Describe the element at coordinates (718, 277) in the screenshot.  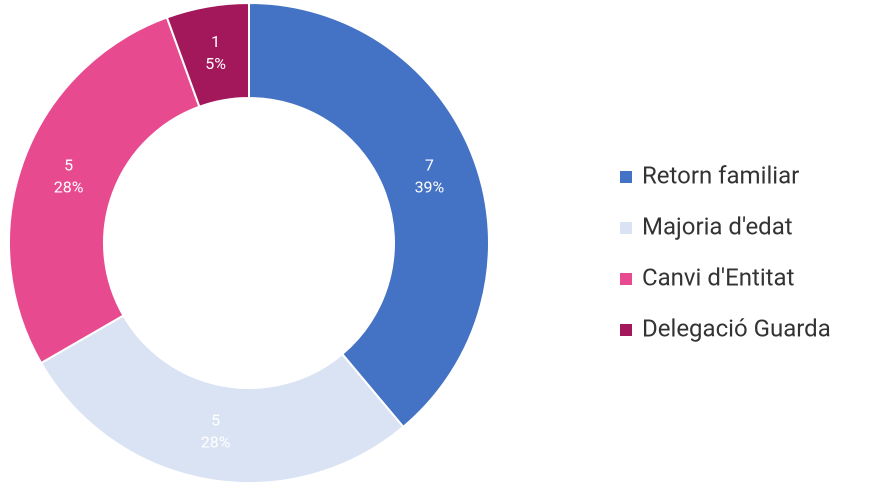
I see `legend-label: Canvi d'Entitat` at that location.